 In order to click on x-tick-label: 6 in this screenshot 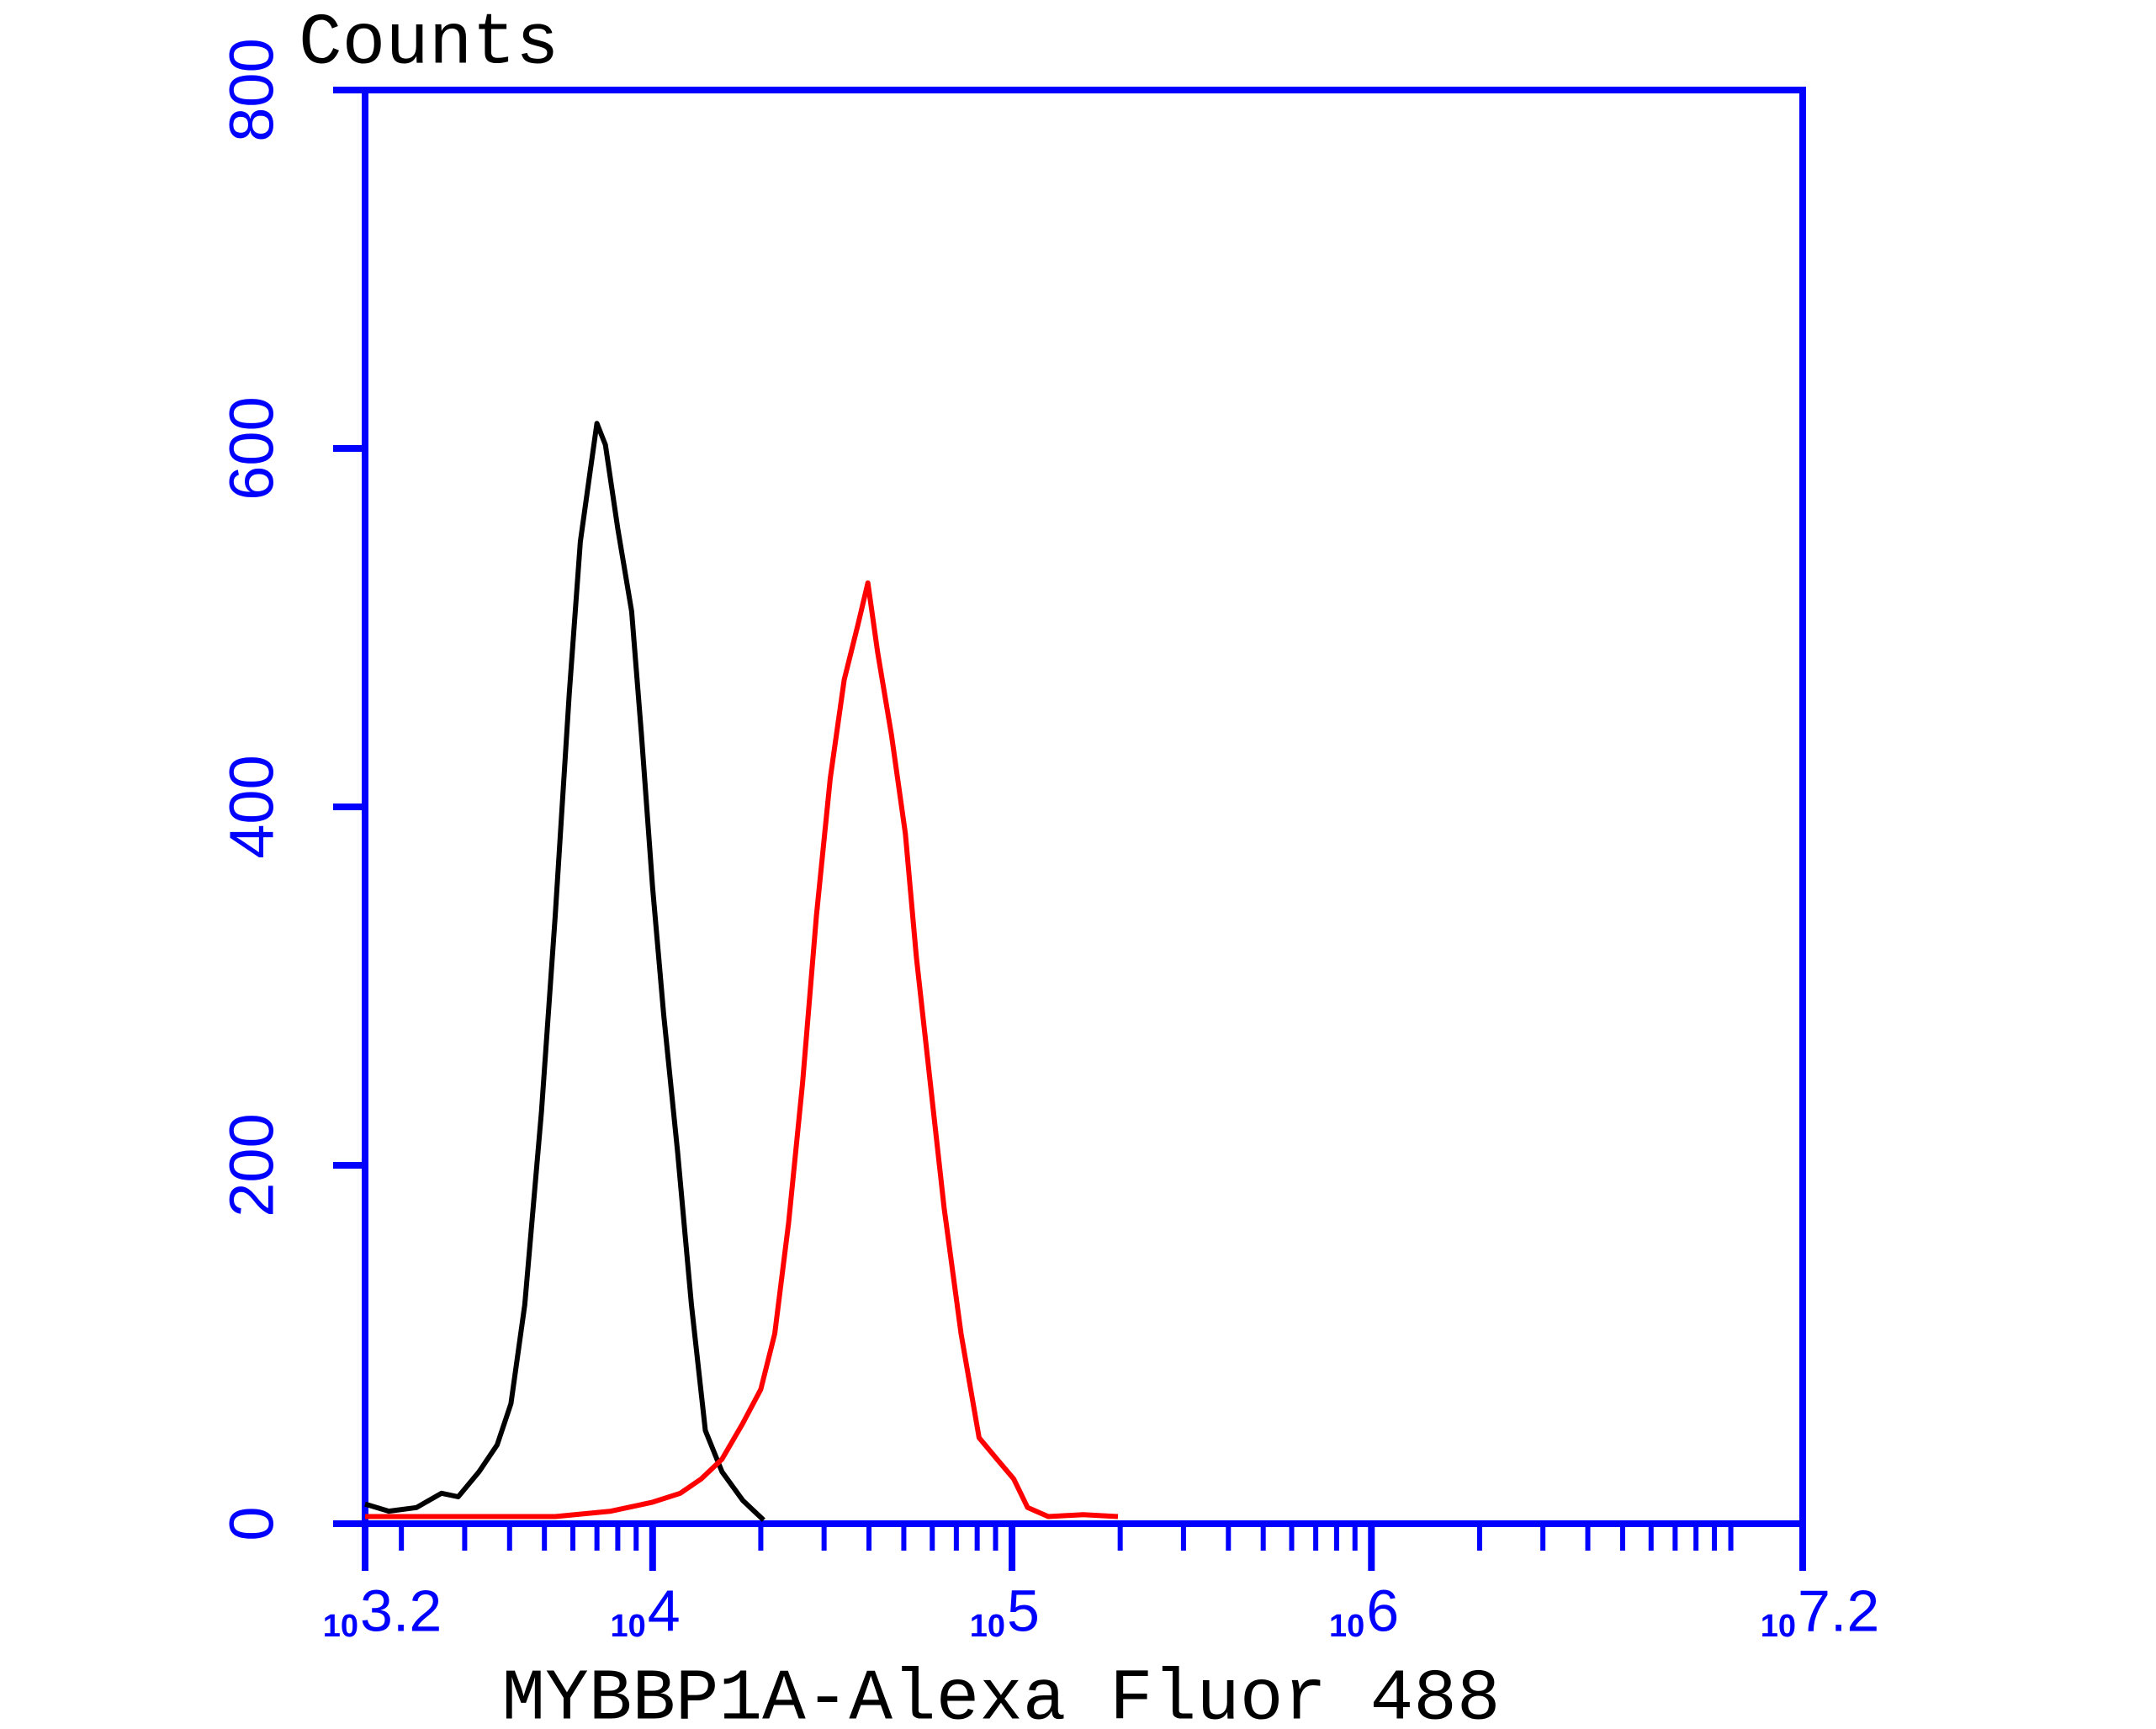, I will do `click(1382, 1611)`.